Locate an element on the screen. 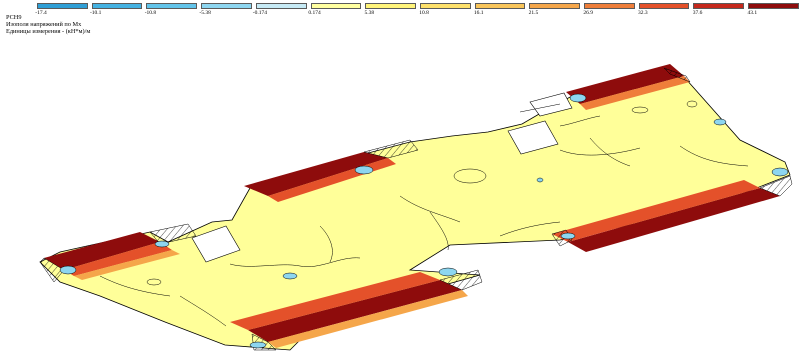 The width and height of the screenshot is (804, 352). legend-tick-label: 43.1 is located at coordinates (752, 13).